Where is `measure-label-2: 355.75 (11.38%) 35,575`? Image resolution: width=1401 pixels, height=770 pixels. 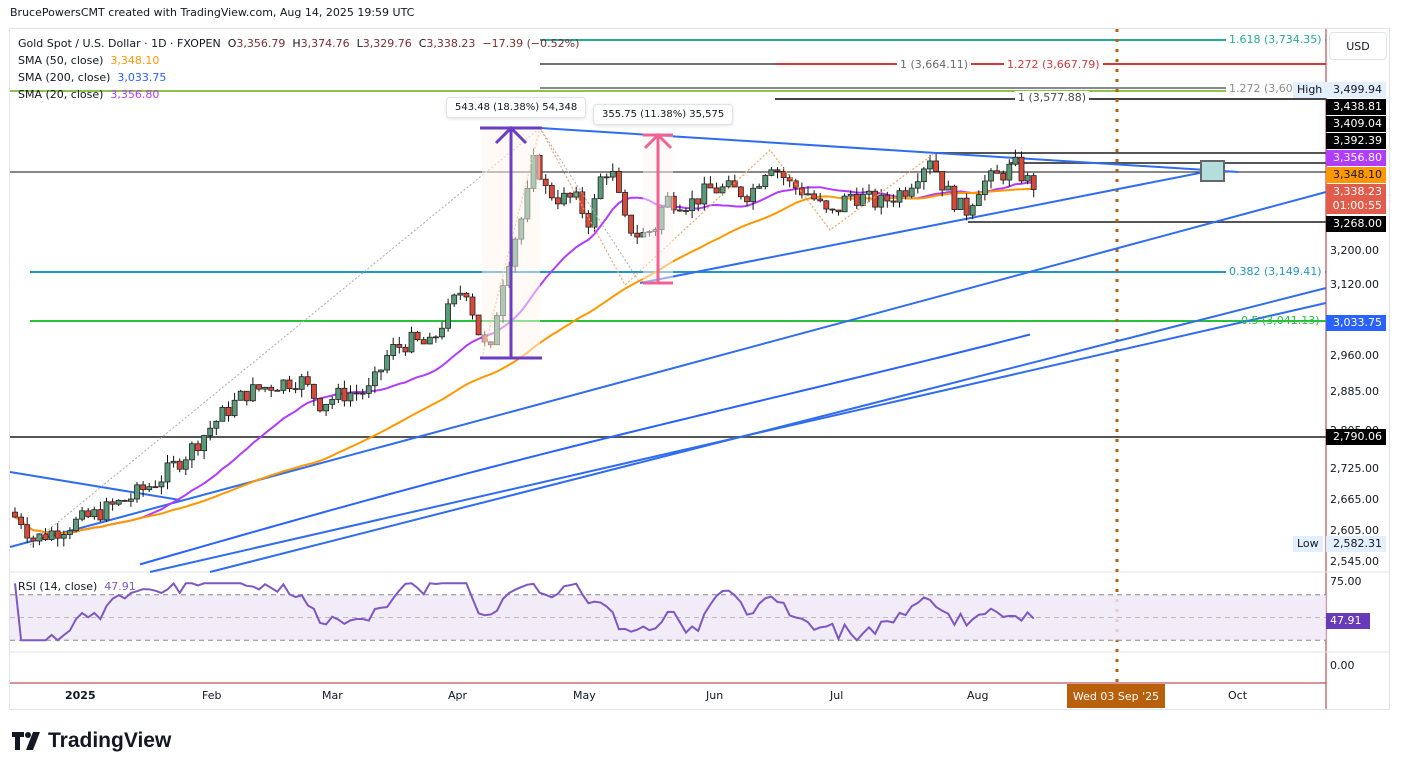 measure-label-2: 355.75 (11.38%) 35,575 is located at coordinates (663, 114).